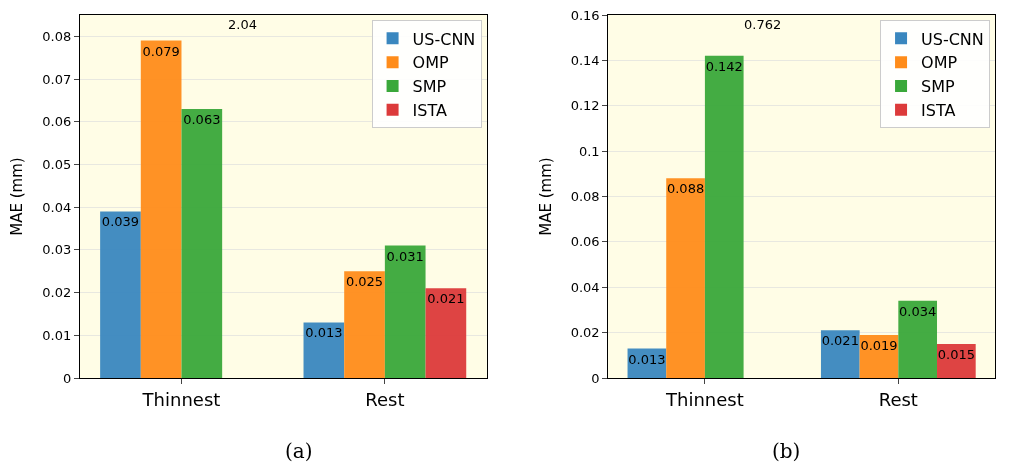 Image resolution: width=1017 pixels, height=474 pixels. Describe the element at coordinates (161, 51) in the screenshot. I see `data-label: 0.079` at that location.